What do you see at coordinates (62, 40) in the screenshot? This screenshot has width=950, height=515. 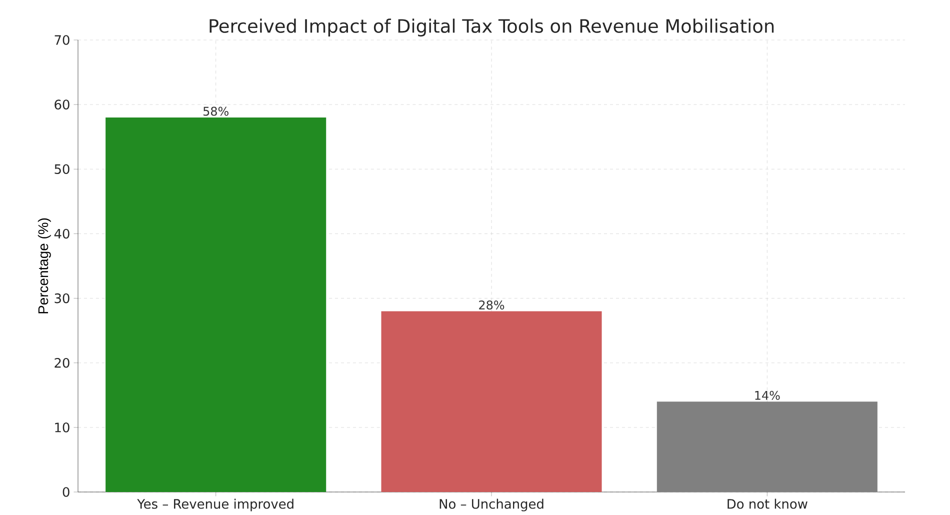 I see `y-tick-label: 70` at bounding box center [62, 40].